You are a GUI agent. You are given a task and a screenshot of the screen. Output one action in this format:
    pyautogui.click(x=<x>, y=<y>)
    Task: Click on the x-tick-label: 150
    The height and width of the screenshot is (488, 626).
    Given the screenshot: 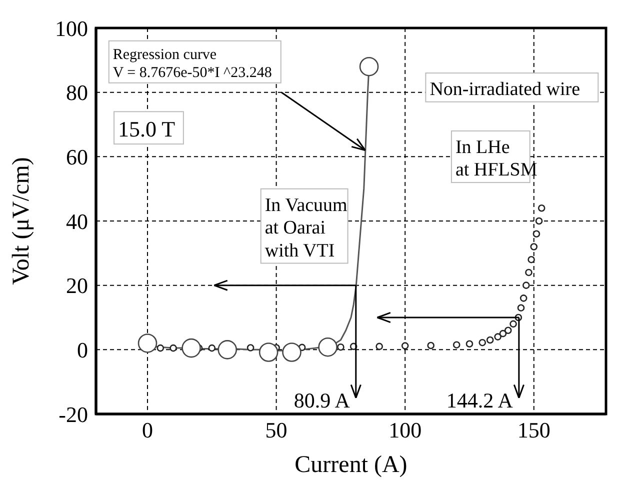 What is the action you would take?
    pyautogui.click(x=533, y=430)
    